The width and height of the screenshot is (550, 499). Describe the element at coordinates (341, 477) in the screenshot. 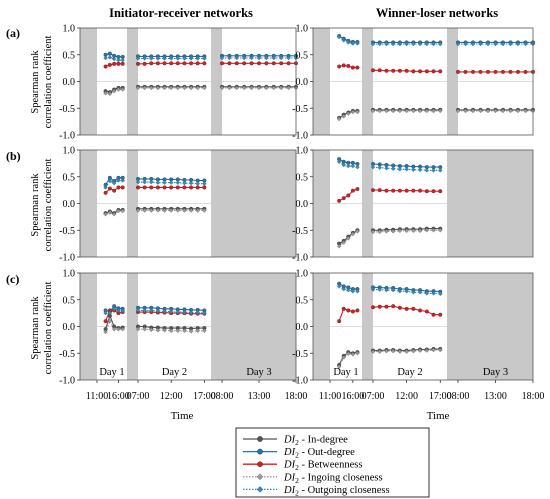

I see `legend-text: - Ingoing closeness` at that location.